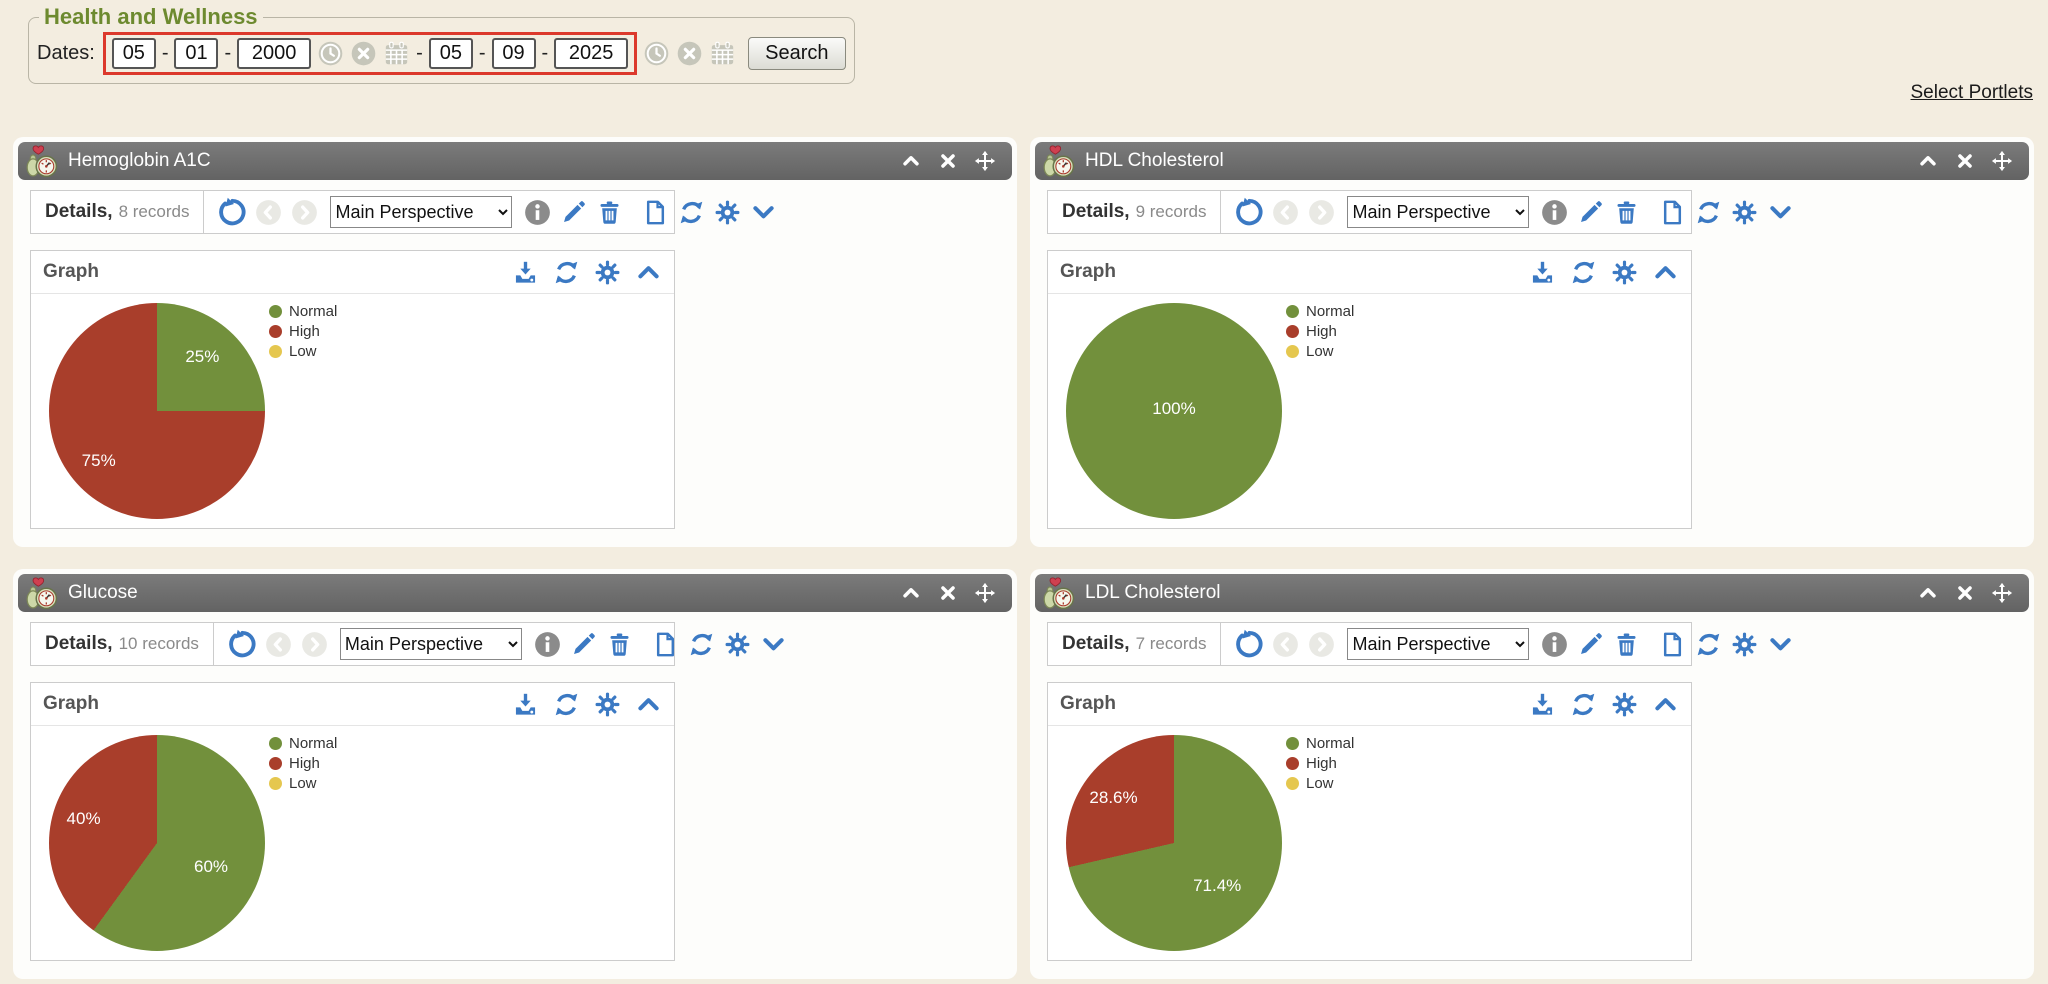  Describe the element at coordinates (330, 53) in the screenshot. I see `from-time-button` at that location.